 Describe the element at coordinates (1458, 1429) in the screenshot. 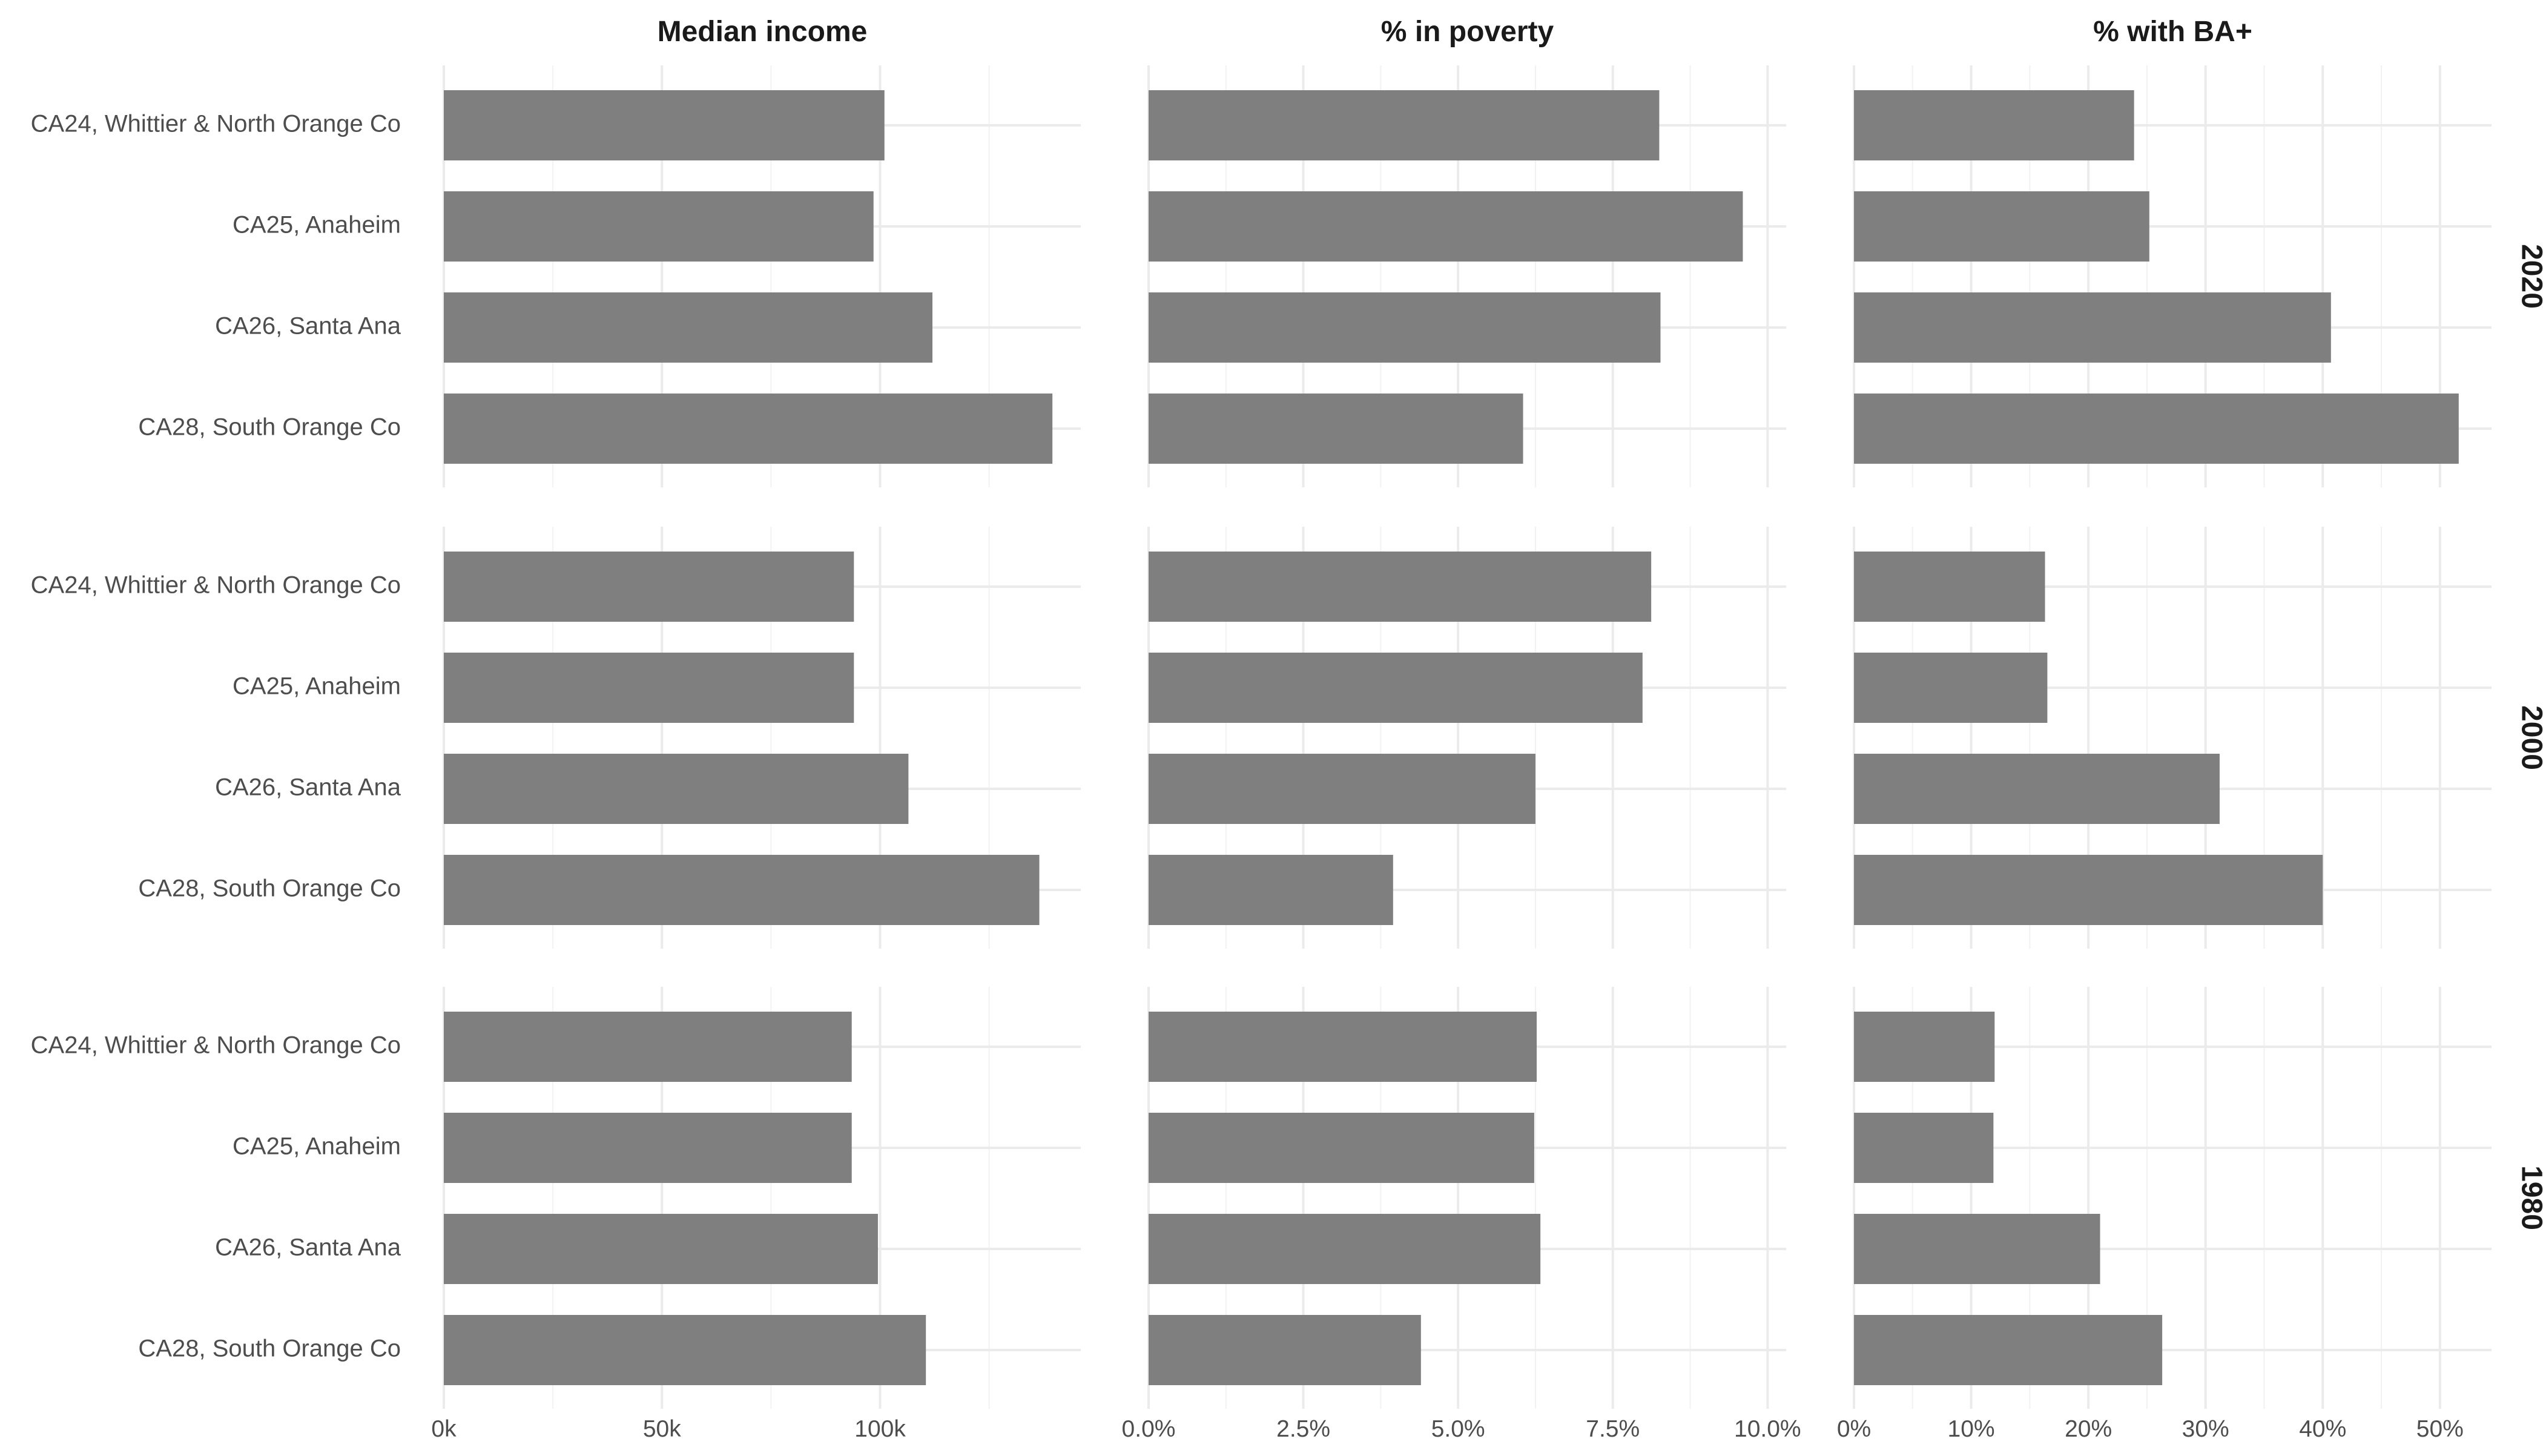

I see `x-tick-label-poverty: 5.0%` at that location.